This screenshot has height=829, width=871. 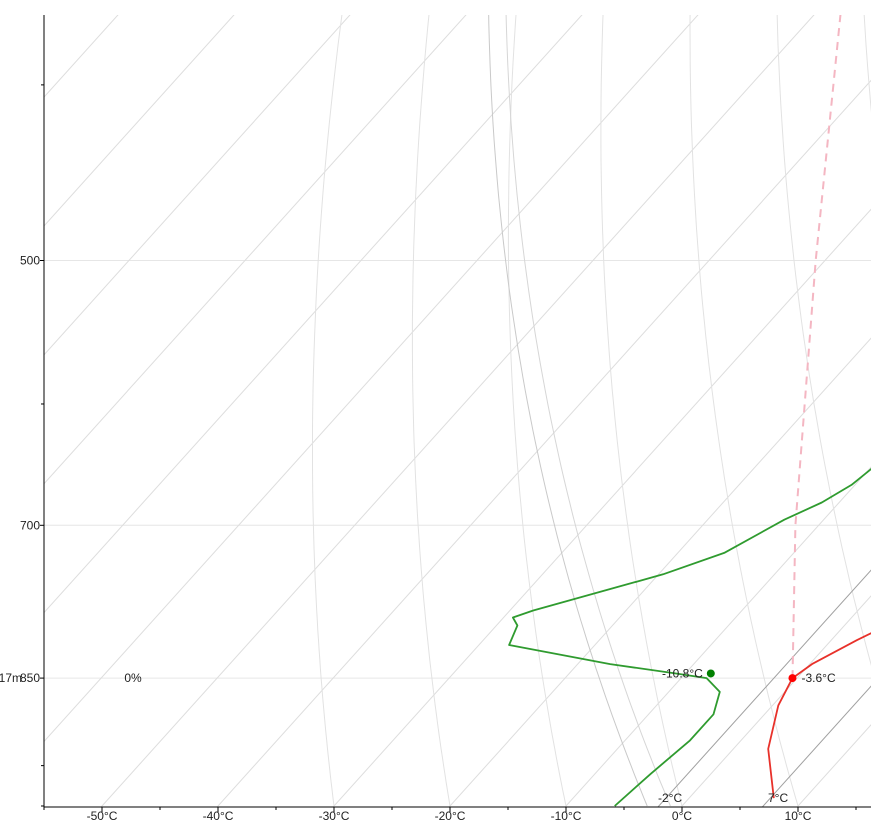 I want to click on temperature-line, so click(x=819, y=715).